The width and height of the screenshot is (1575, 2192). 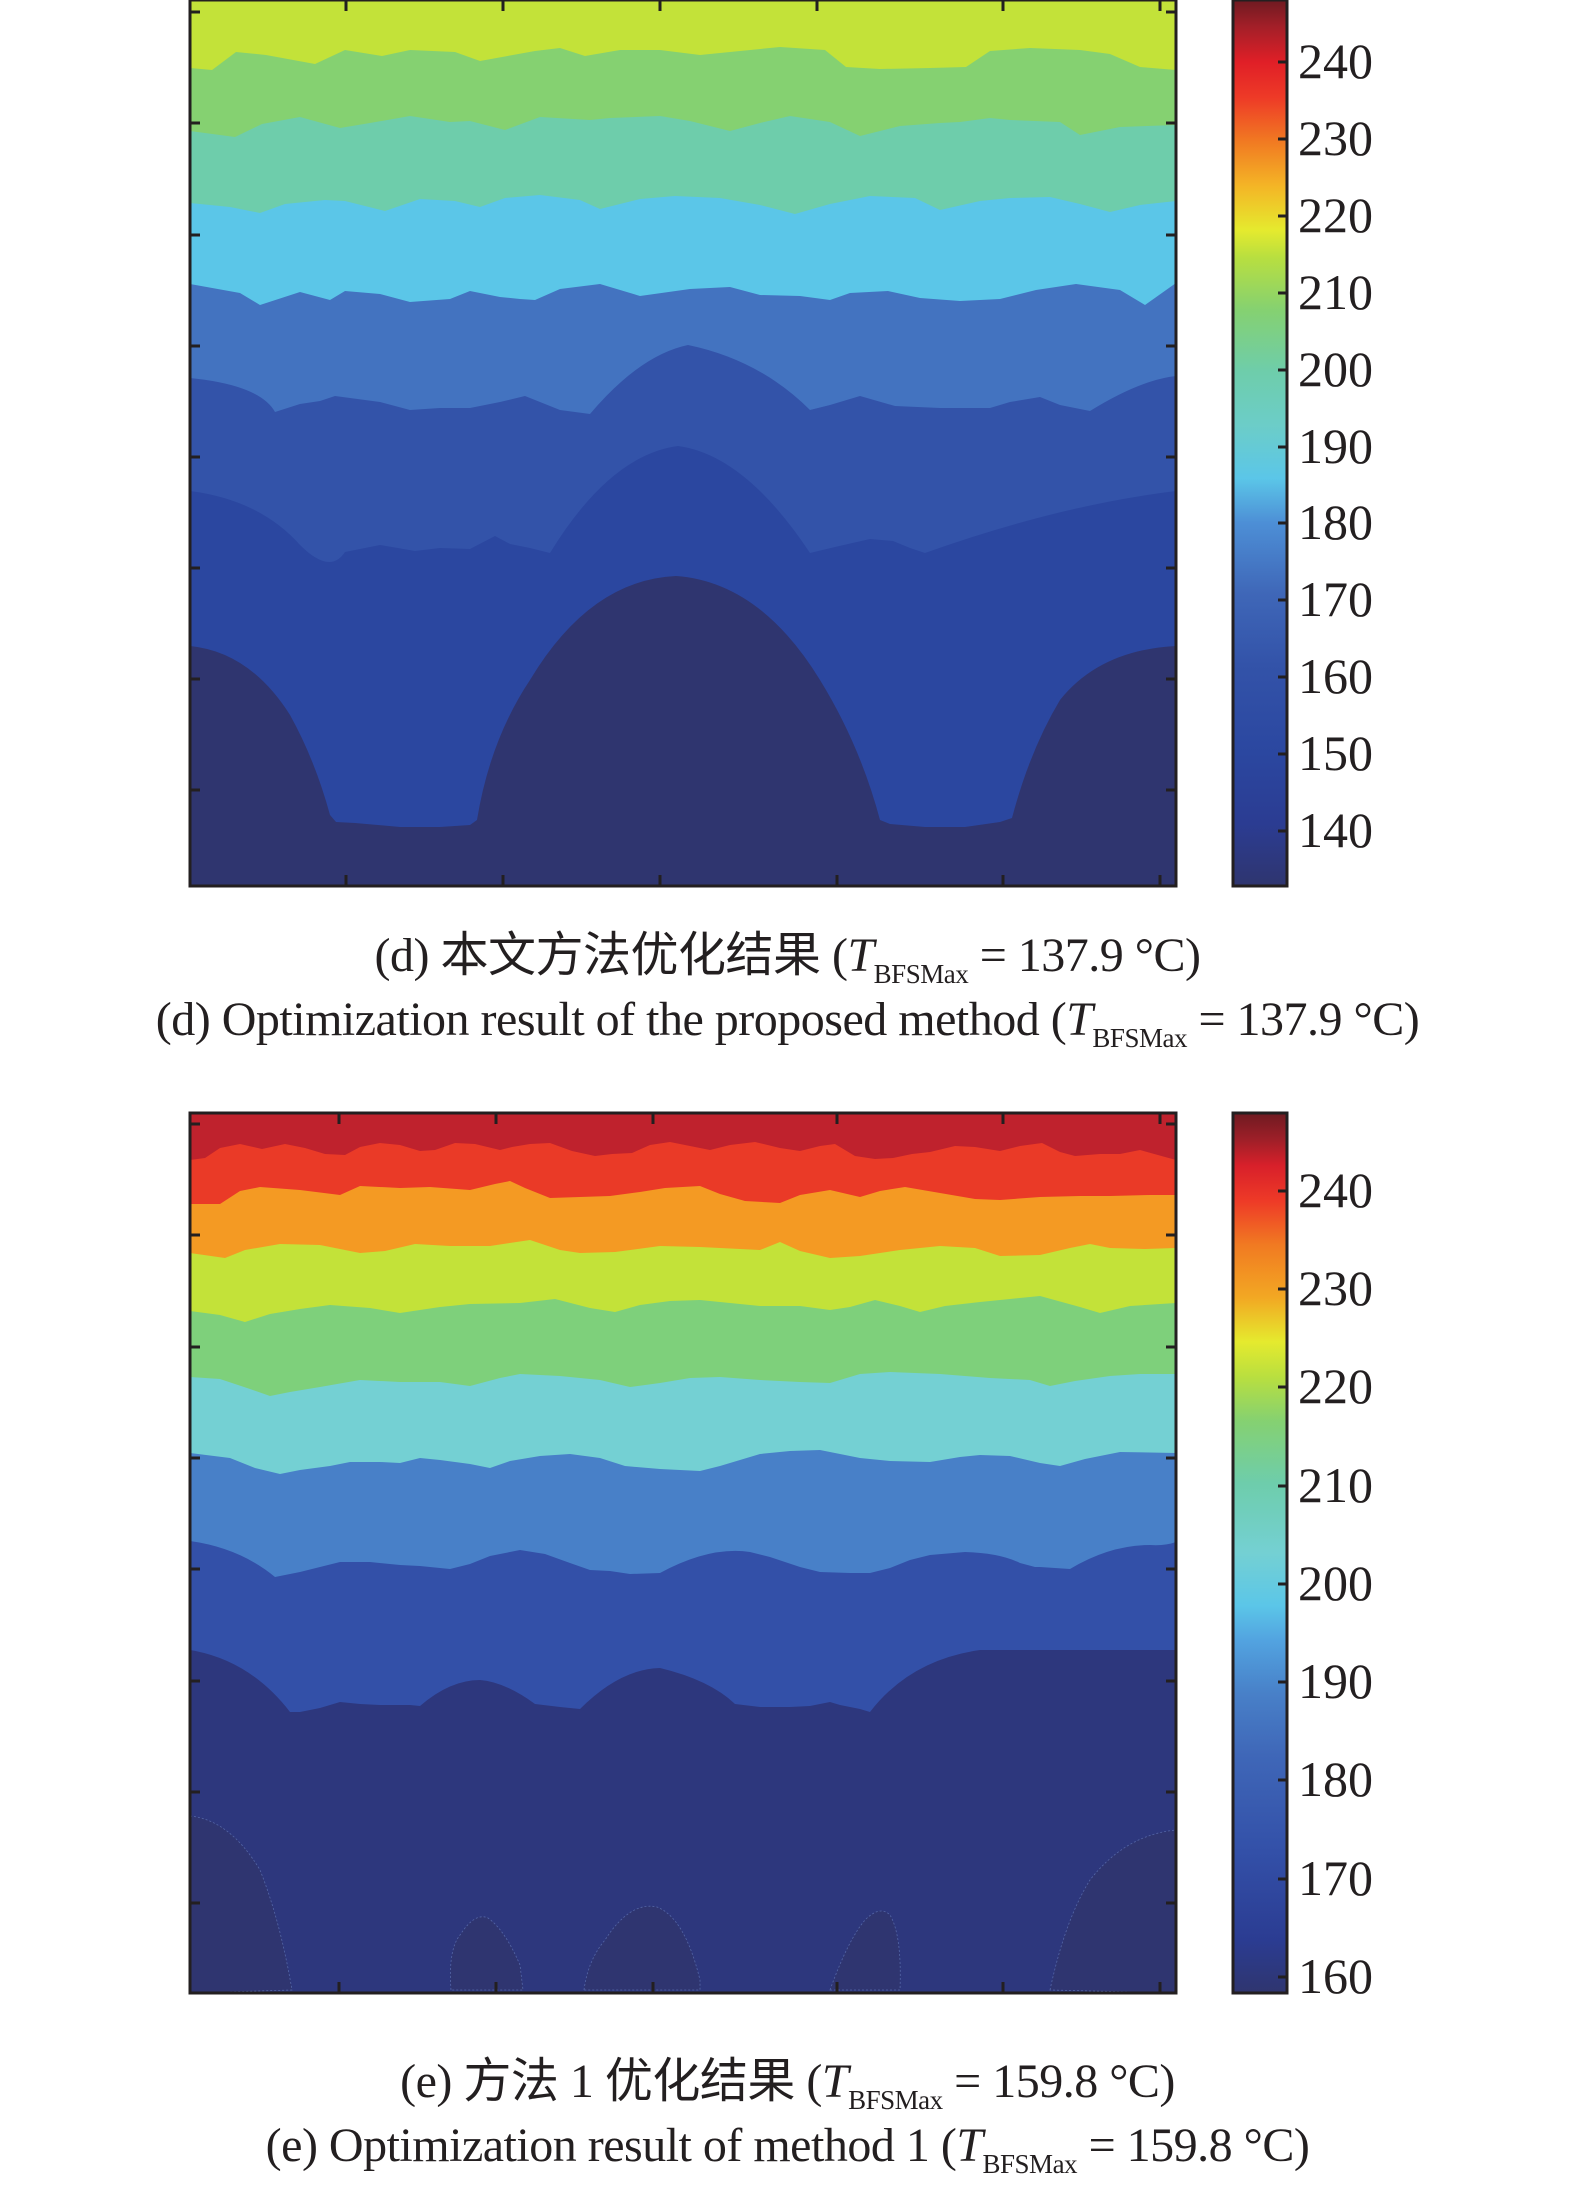 I want to click on caption-cn-d: (d) 本文方法优化结果 (TBFSMax = 137.9 °C), so click(x=787, y=958).